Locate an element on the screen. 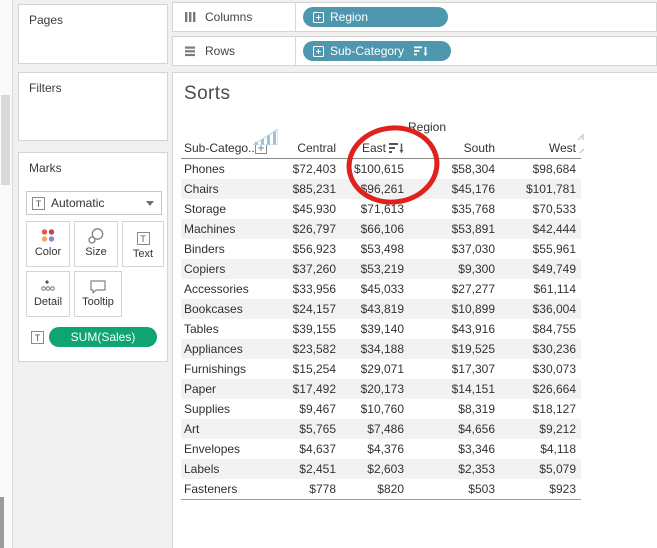  column-header-west: West is located at coordinates (562, 148).